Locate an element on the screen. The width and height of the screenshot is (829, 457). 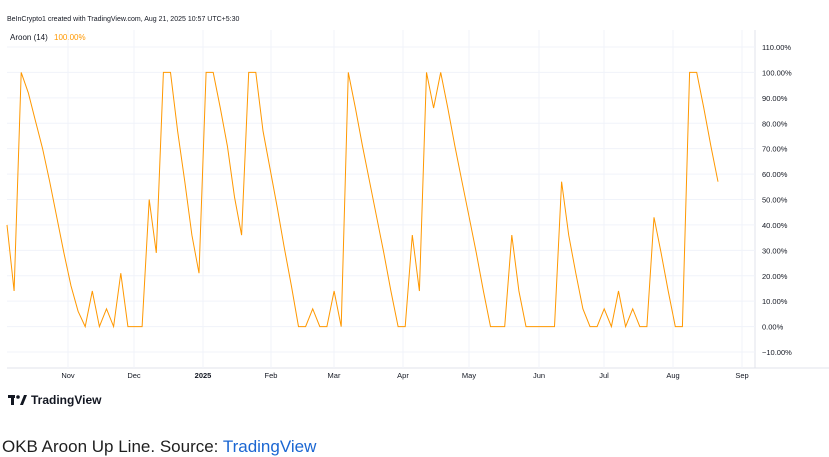
indicator-legend: Aroon (14) 100.00% is located at coordinates (48, 37).